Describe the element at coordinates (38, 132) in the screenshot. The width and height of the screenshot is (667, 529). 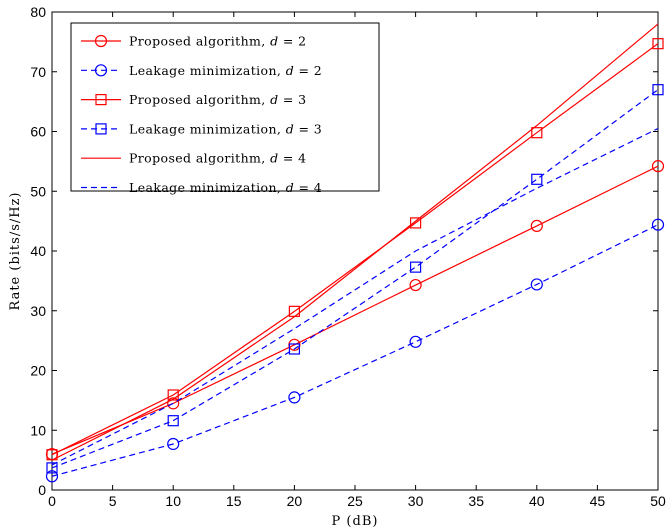
I see `y-tick-label: 60` at that location.